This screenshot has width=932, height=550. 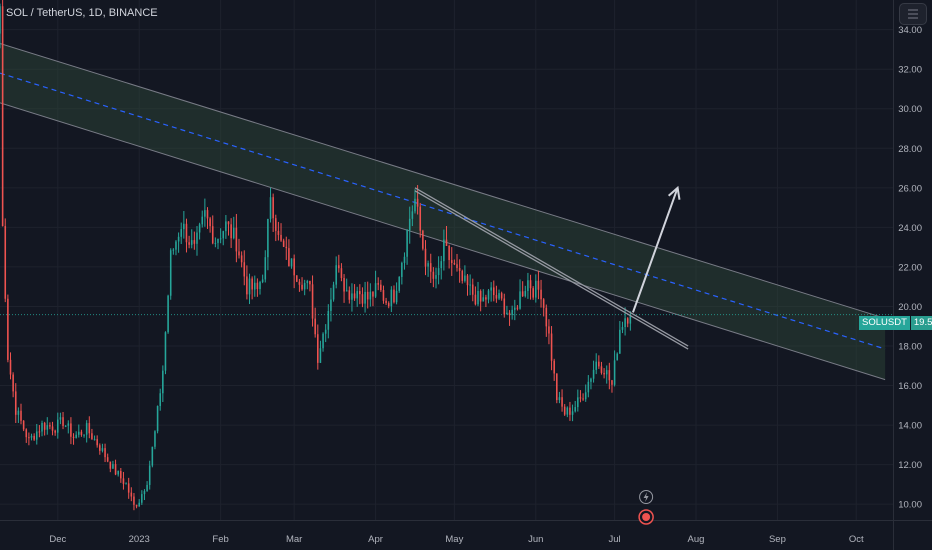 I want to click on y-tick-label: 16.00, so click(x=910, y=386).